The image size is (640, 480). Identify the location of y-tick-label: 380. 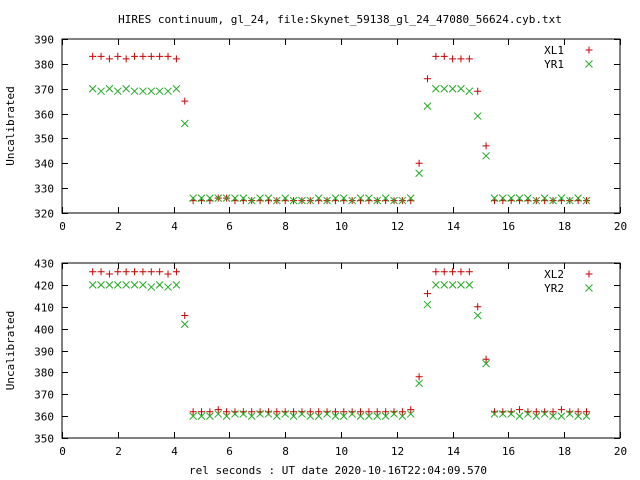
(44, 65).